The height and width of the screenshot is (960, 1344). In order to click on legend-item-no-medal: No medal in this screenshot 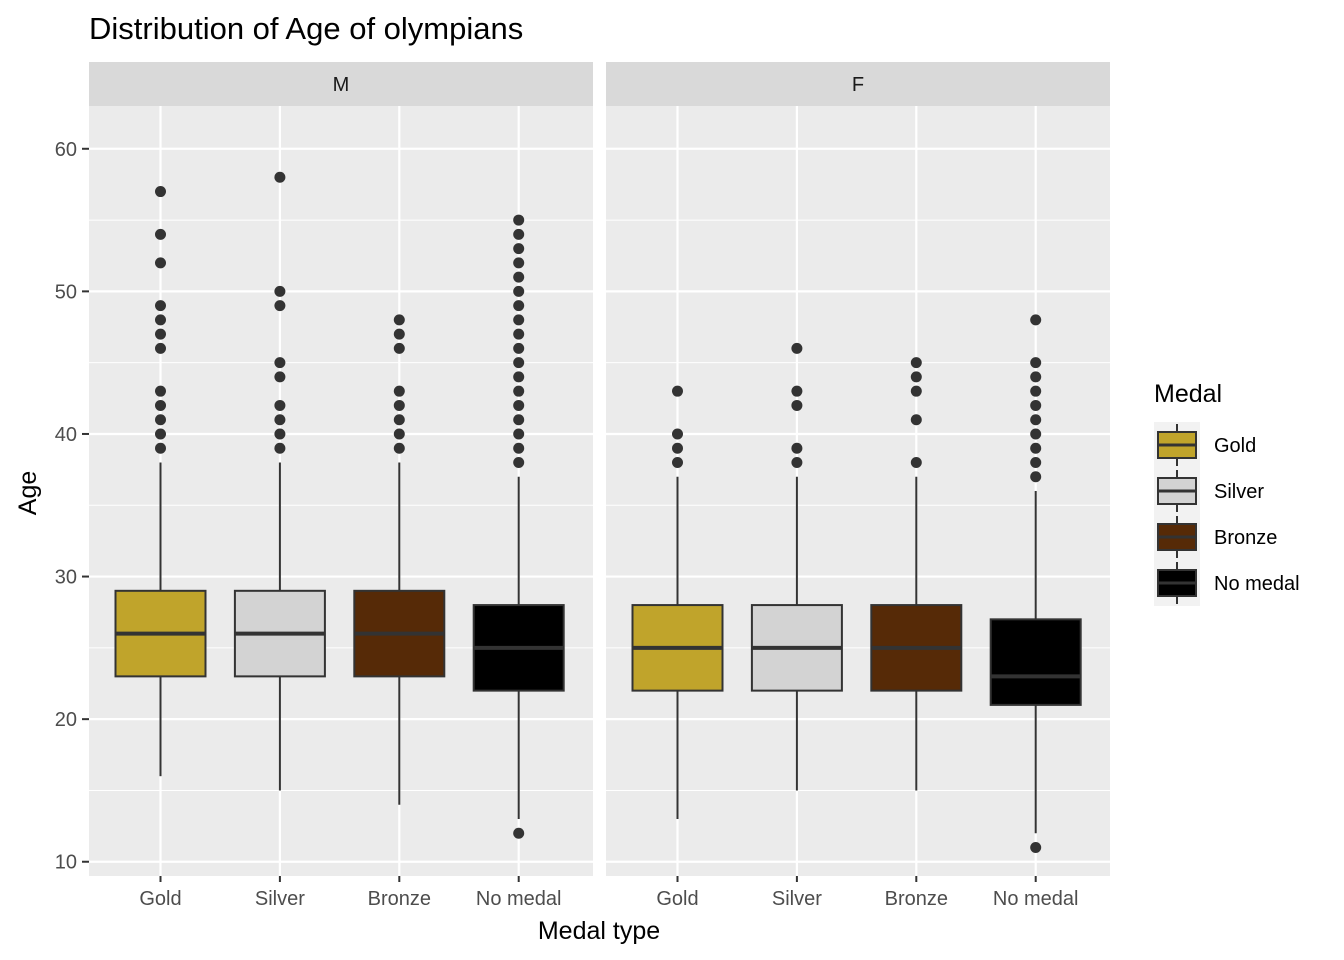, I will do `click(1227, 583)`.